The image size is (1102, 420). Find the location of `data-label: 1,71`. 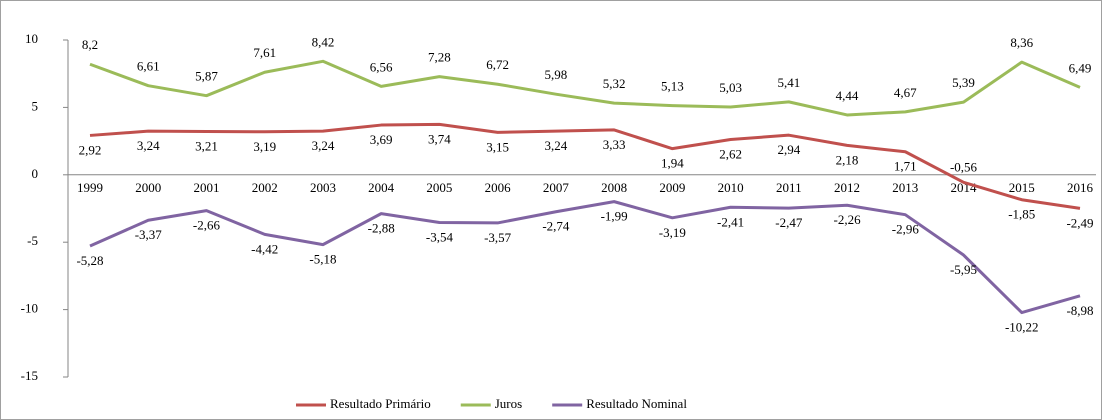

data-label: 1,71 is located at coordinates (905, 166).